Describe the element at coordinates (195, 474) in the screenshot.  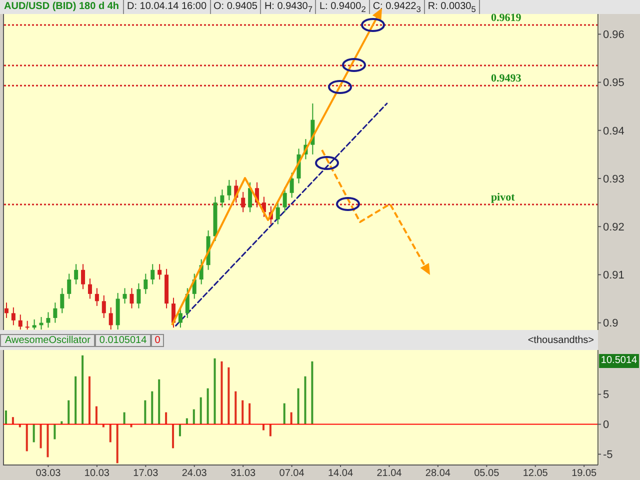
I see `x-tick-label: 24.03` at that location.